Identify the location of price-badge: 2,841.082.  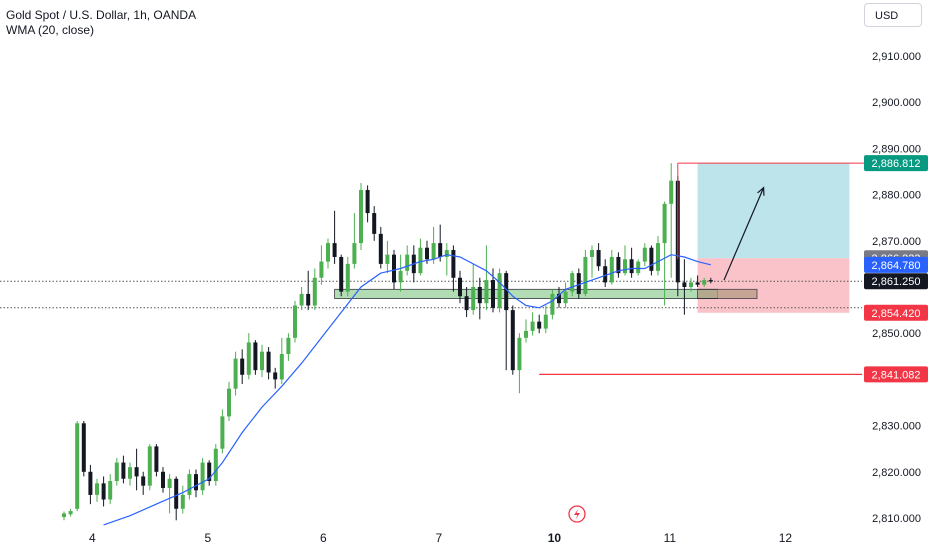
(896, 374).